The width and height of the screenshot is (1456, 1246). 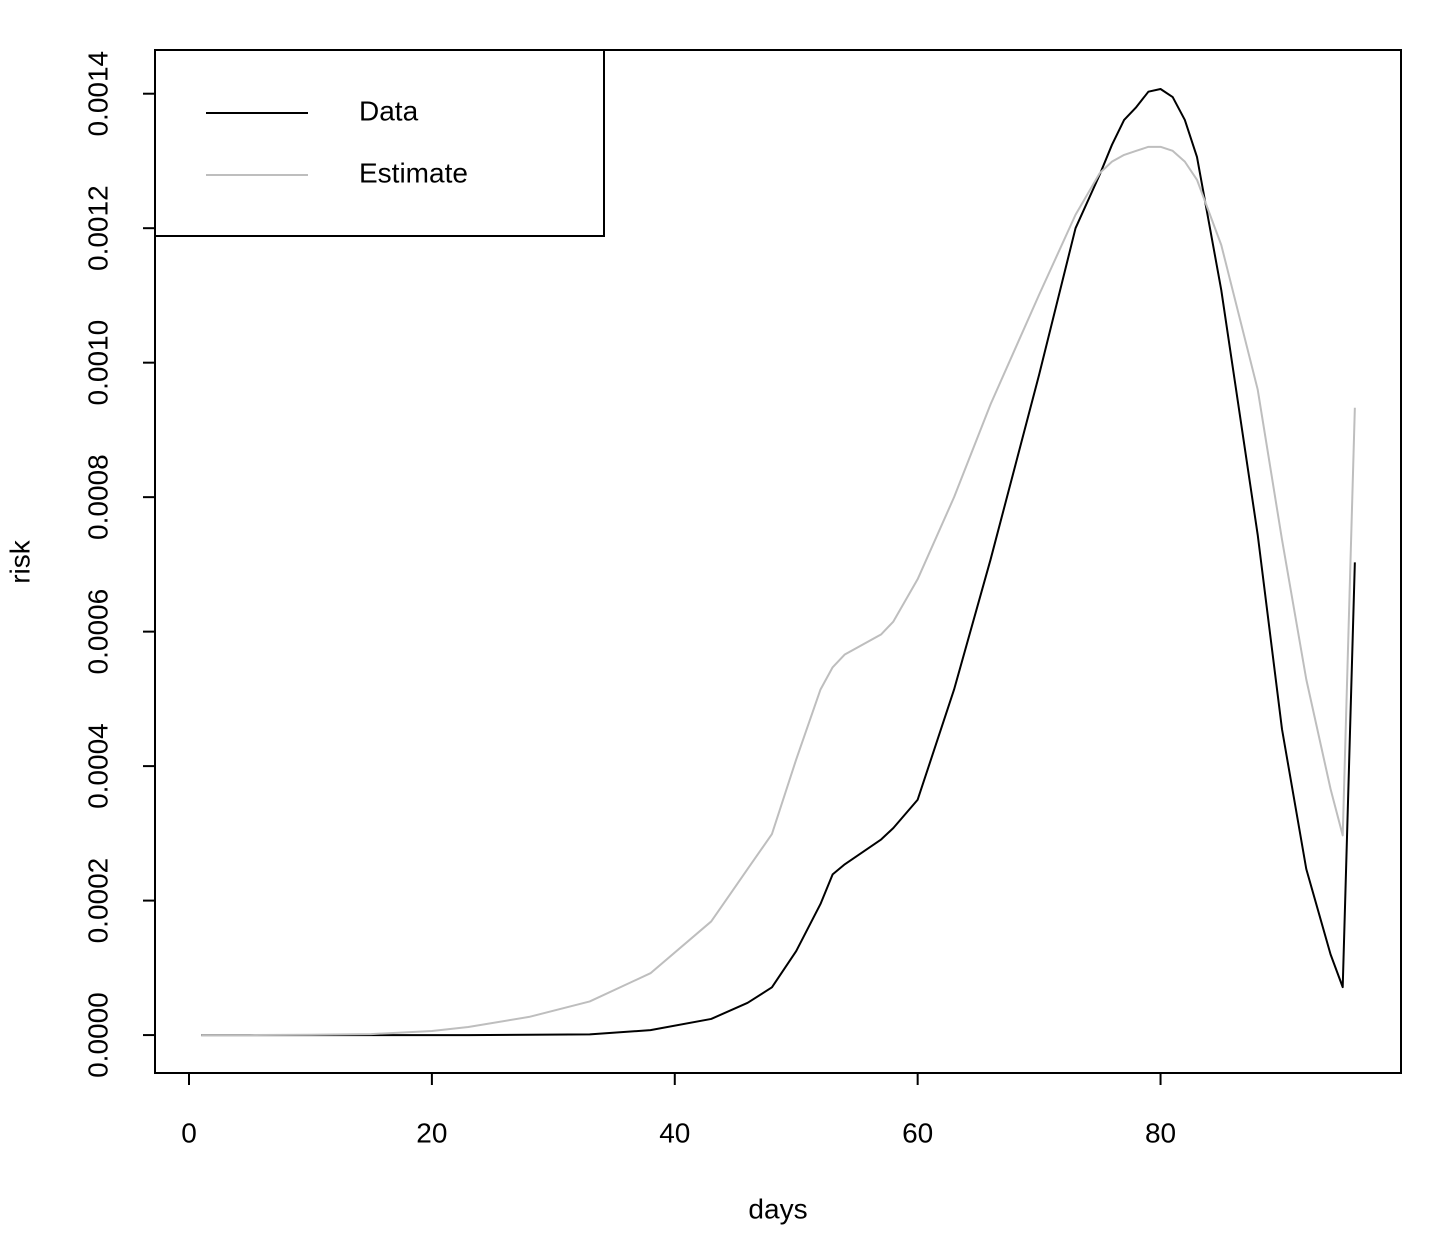 I want to click on y-tick-label: 0.0006, so click(x=97, y=632).